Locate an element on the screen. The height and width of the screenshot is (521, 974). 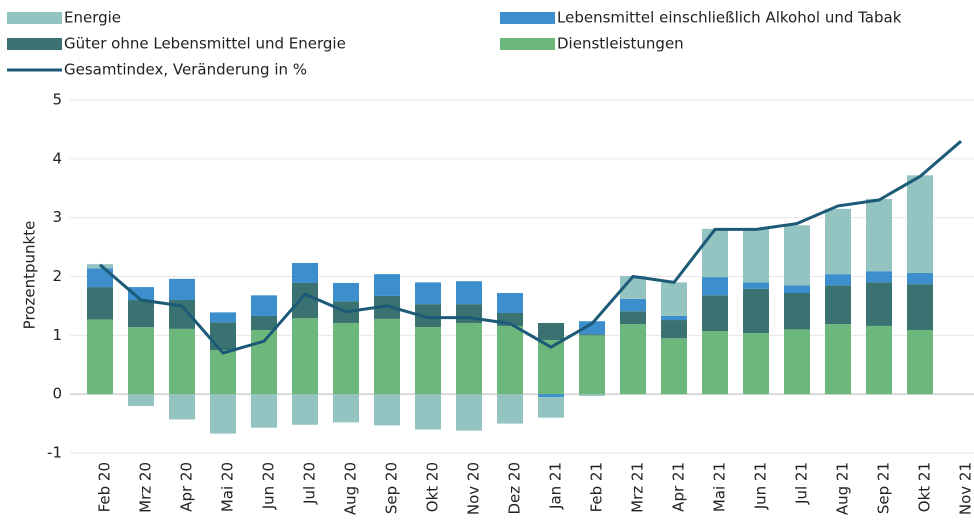
legend-label: Gesamtindex, Veränderung in % is located at coordinates (185, 70).